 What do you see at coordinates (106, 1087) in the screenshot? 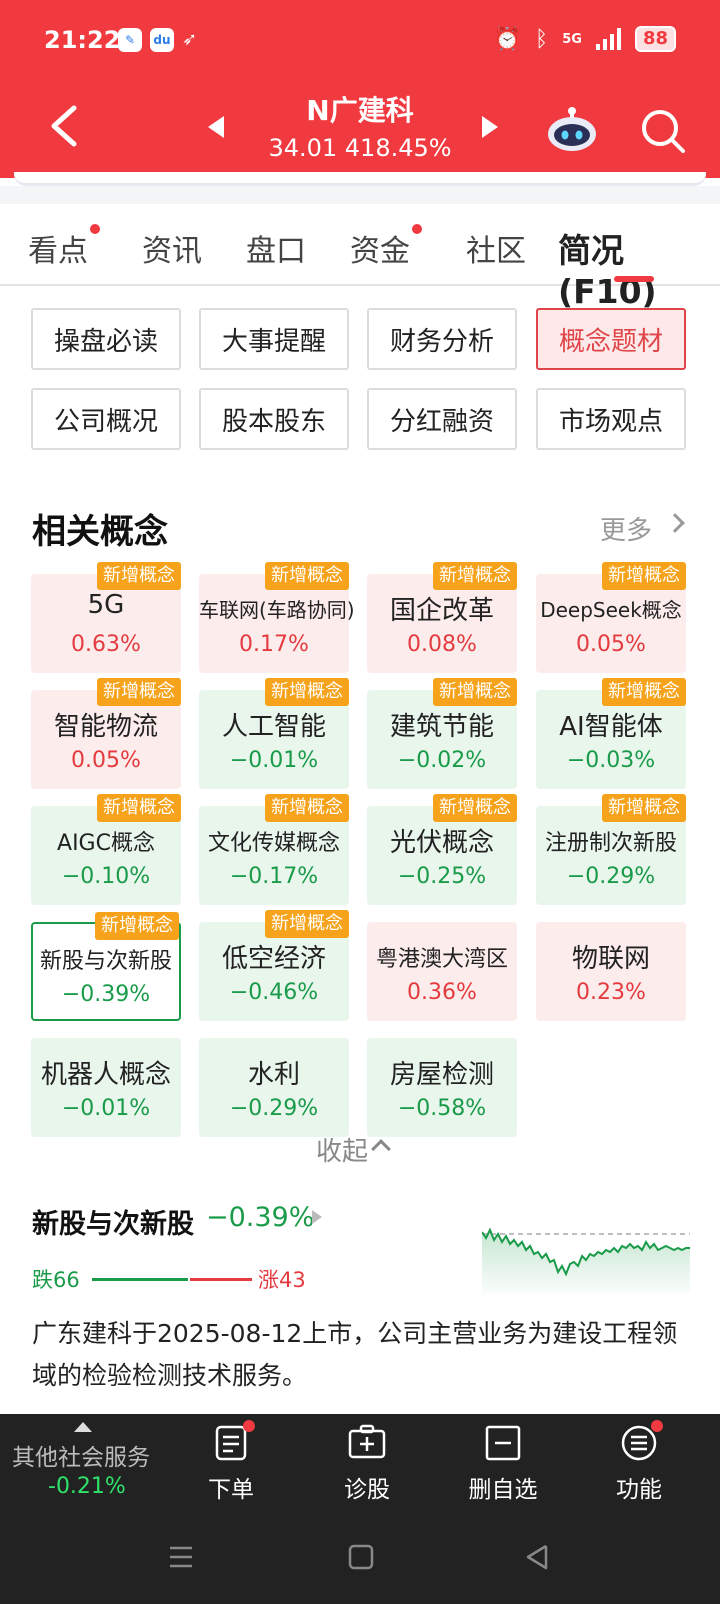
I see `concept-card: 机器人概念 −0.01%` at bounding box center [106, 1087].